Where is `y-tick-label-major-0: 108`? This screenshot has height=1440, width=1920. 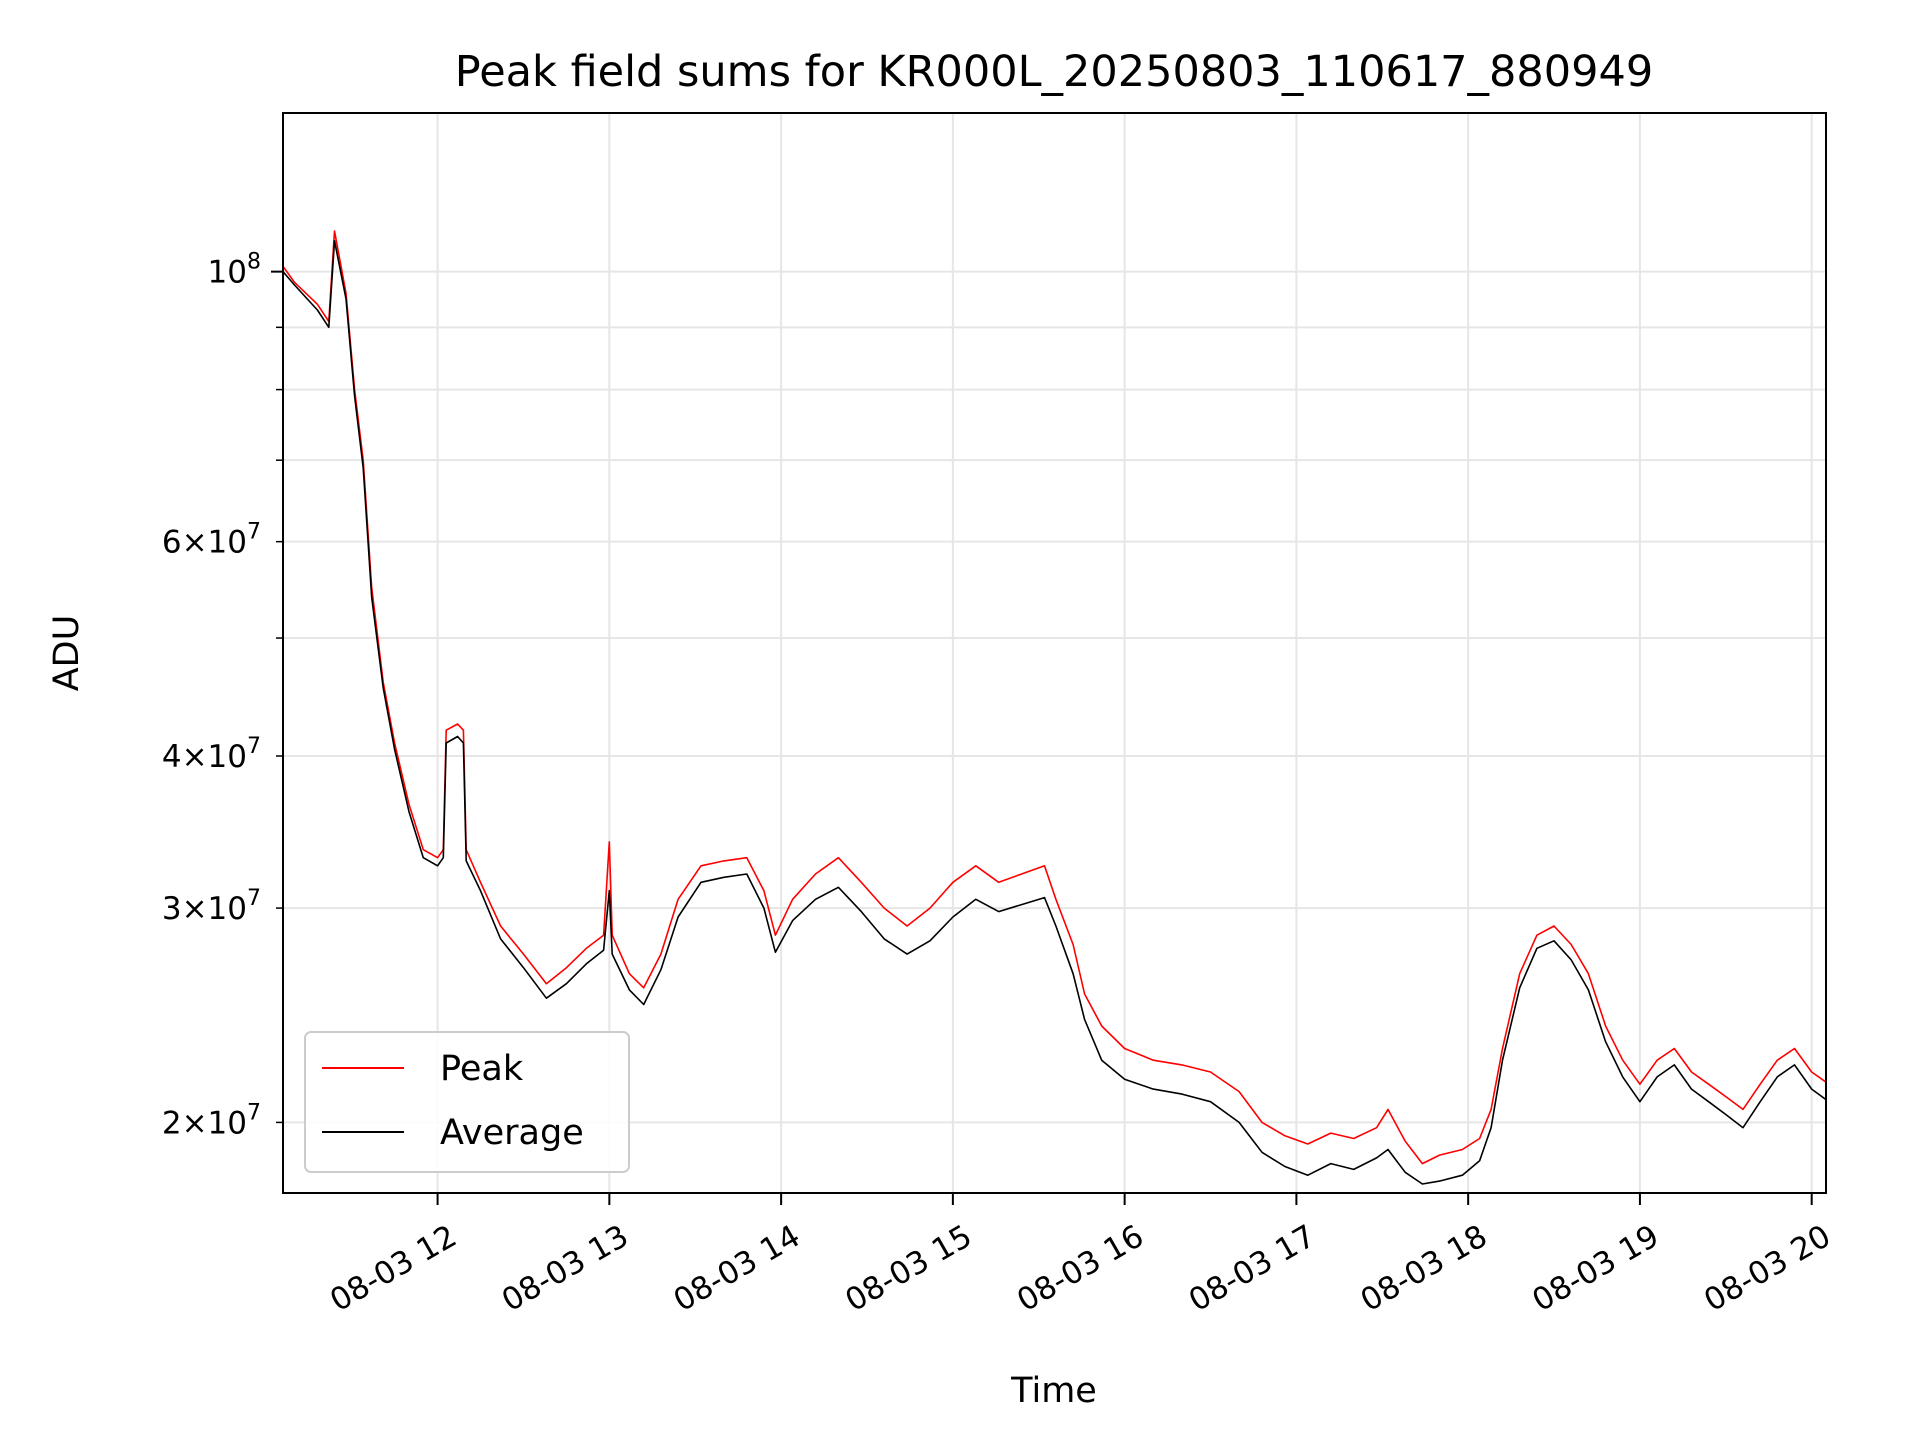 y-tick-label-major-0: 108 is located at coordinates (234, 270).